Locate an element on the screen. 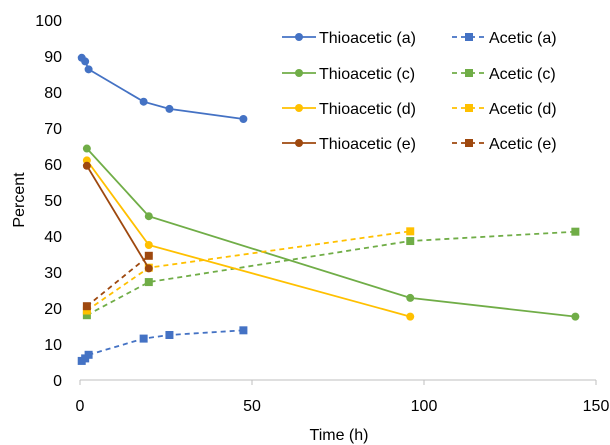 The width and height of the screenshot is (610, 445). y-tick-label: 20 is located at coordinates (53, 309).